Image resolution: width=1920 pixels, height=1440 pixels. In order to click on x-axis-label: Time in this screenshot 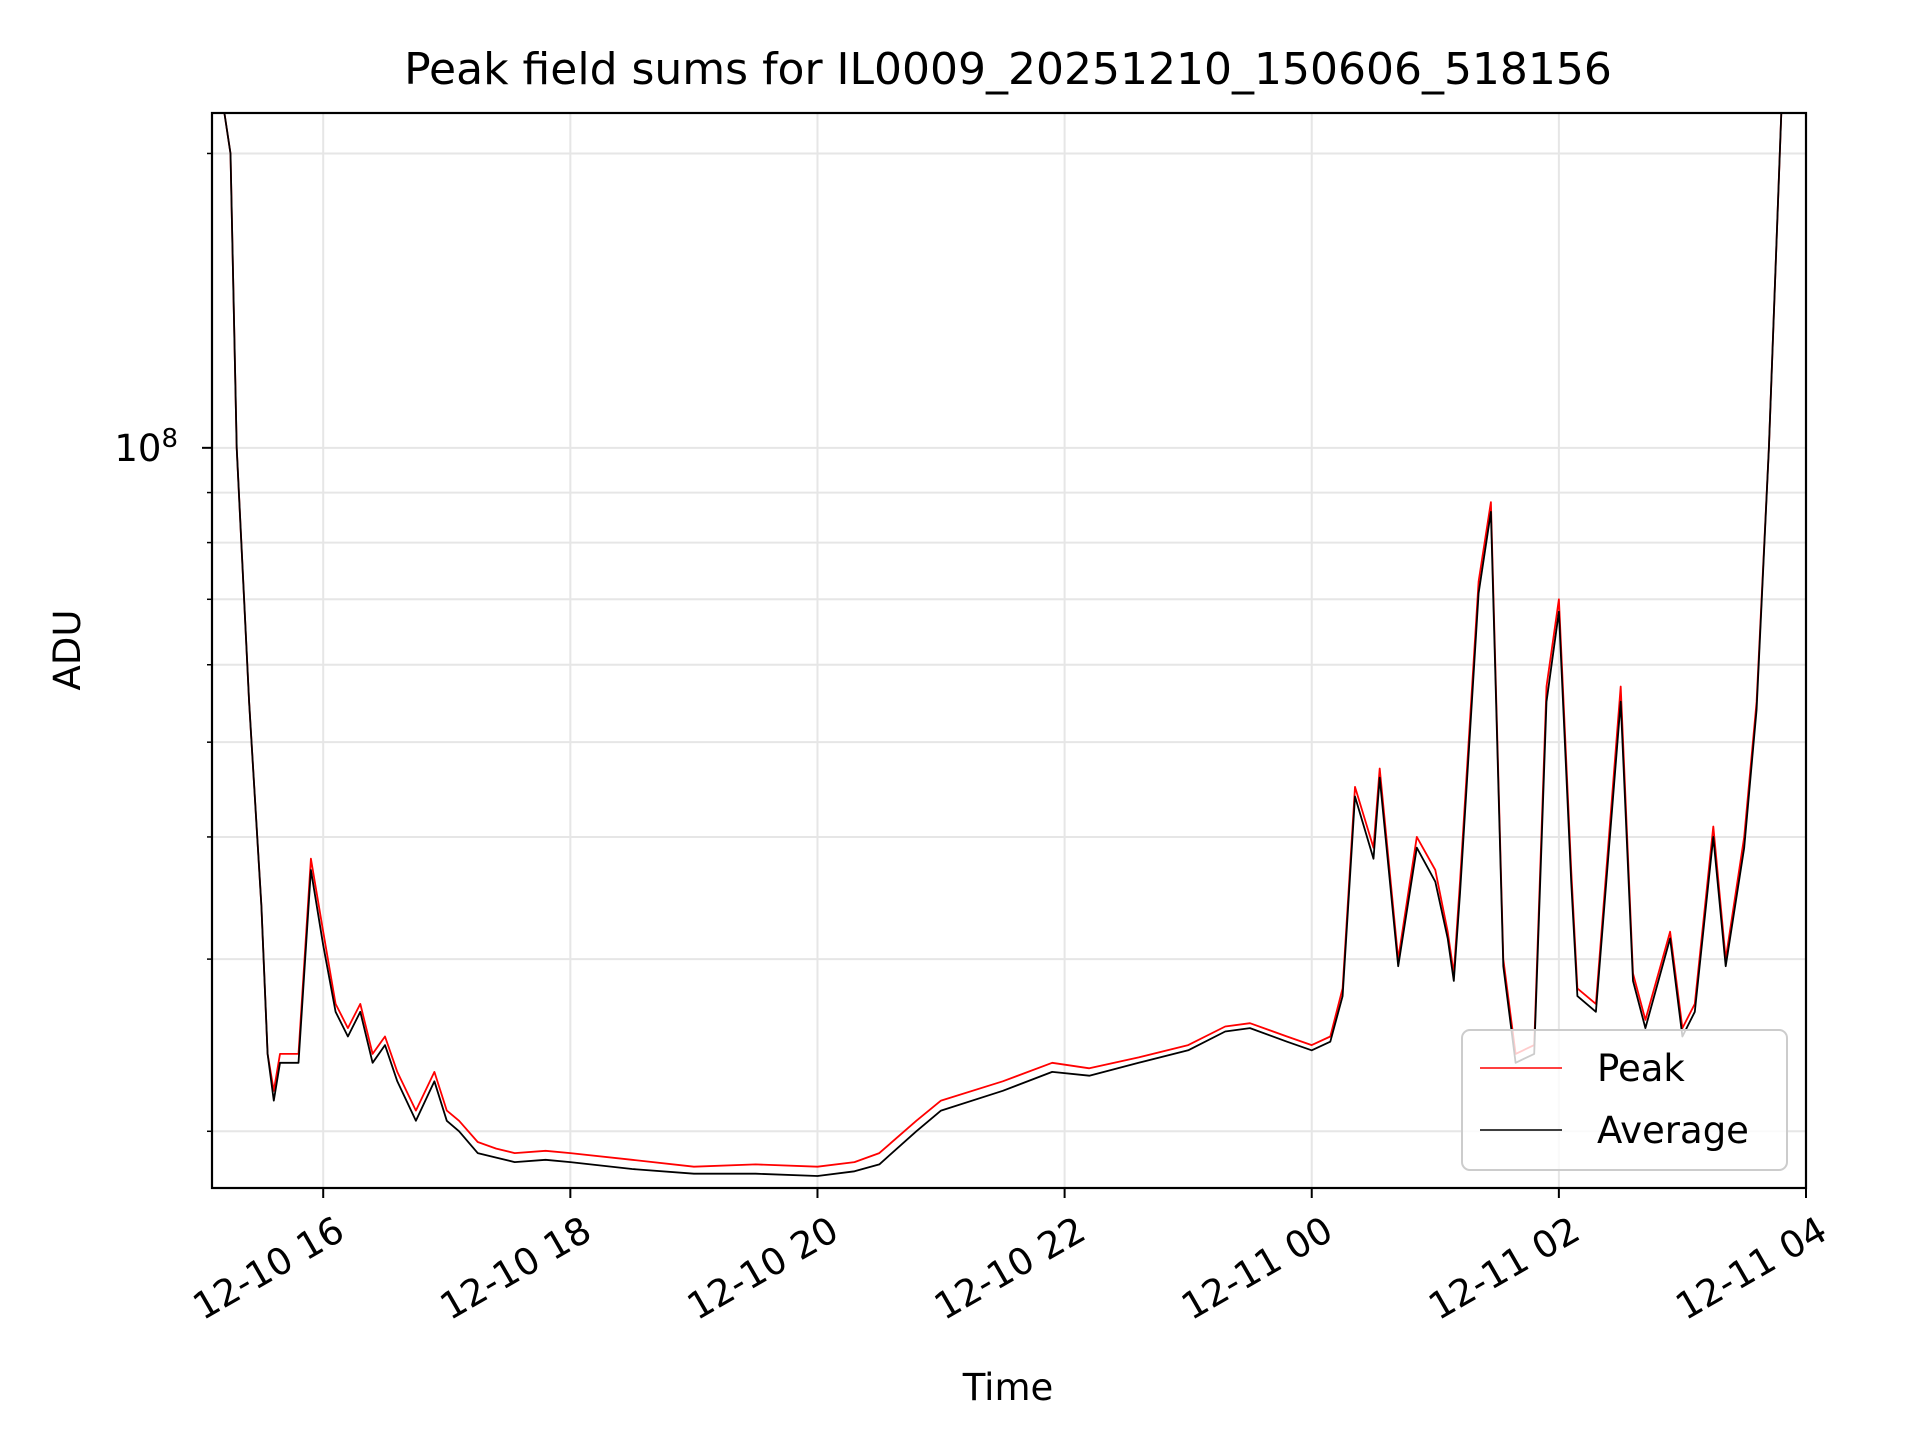, I will do `click(1008, 1387)`.